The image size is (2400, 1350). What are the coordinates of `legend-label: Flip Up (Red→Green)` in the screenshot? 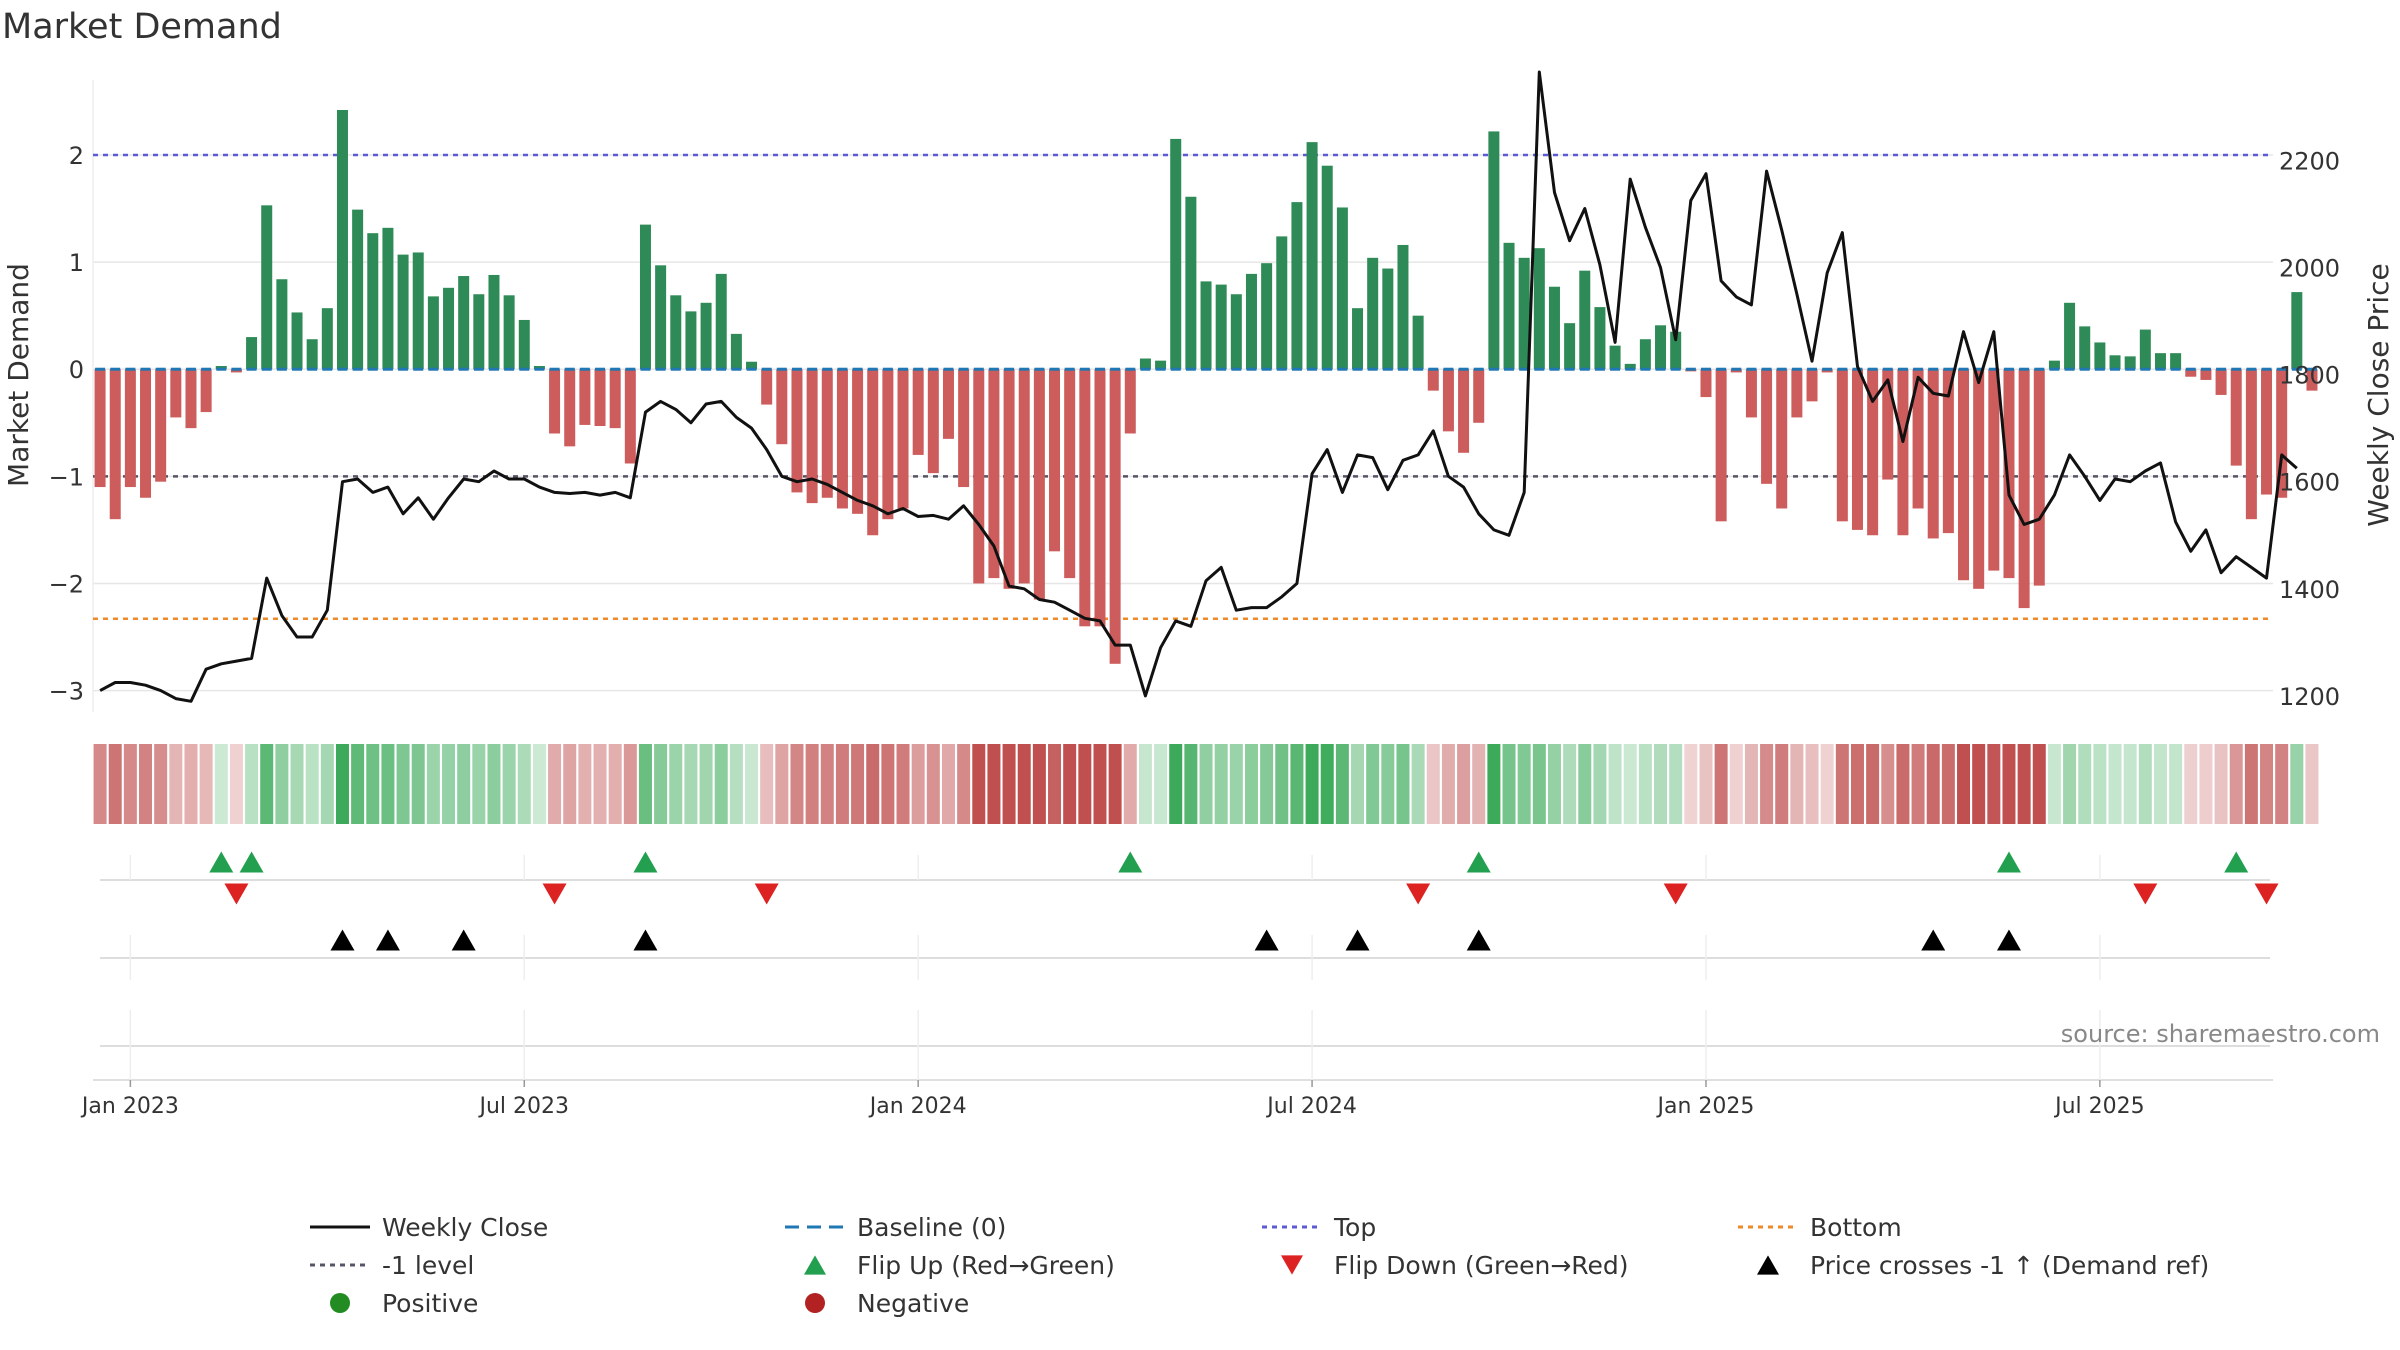 It's located at (986, 1265).